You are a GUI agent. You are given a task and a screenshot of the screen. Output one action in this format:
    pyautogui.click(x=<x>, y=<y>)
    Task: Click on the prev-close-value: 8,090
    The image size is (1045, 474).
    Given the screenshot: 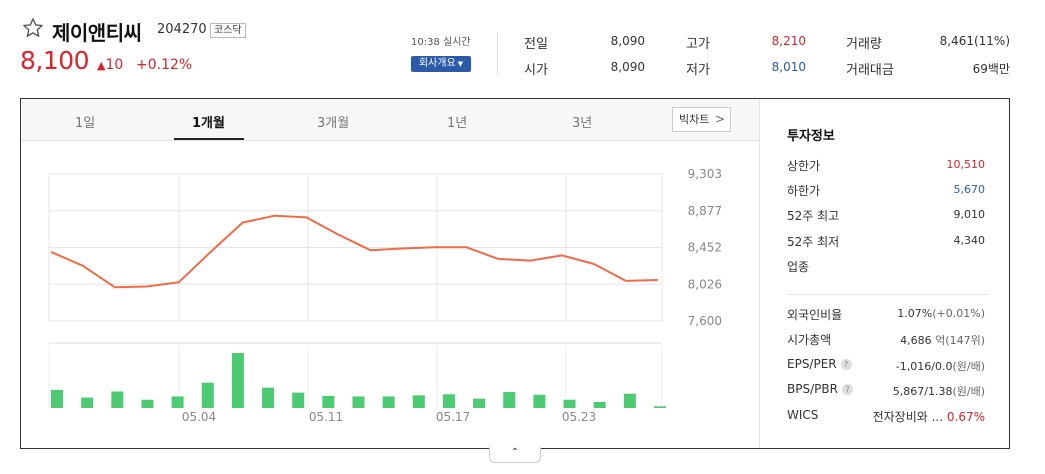 What is the action you would take?
    pyautogui.click(x=627, y=41)
    